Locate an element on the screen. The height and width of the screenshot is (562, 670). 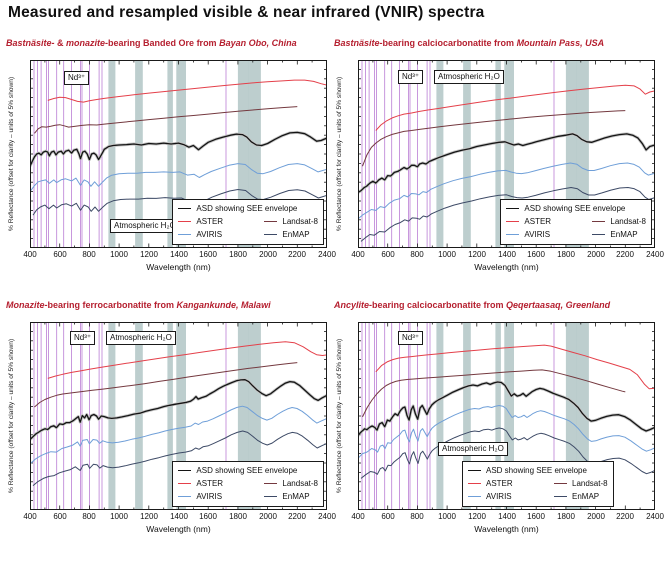
panel-title-segment: -bearing calciocarbonatite from is located at coordinates (438, 305).